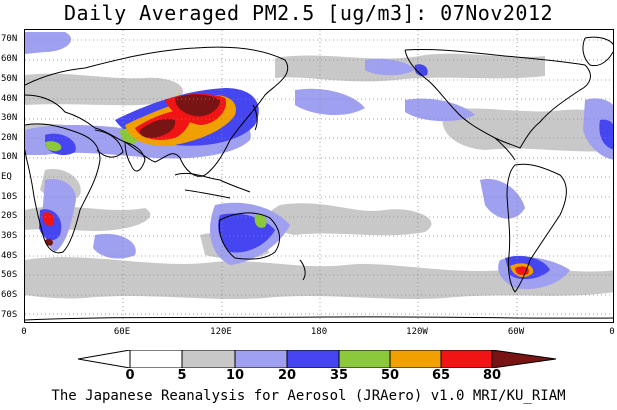 The height and width of the screenshot is (410, 617). Describe the element at coordinates (130, 375) in the screenshot. I see `colorbar-label-0: 0` at that location.